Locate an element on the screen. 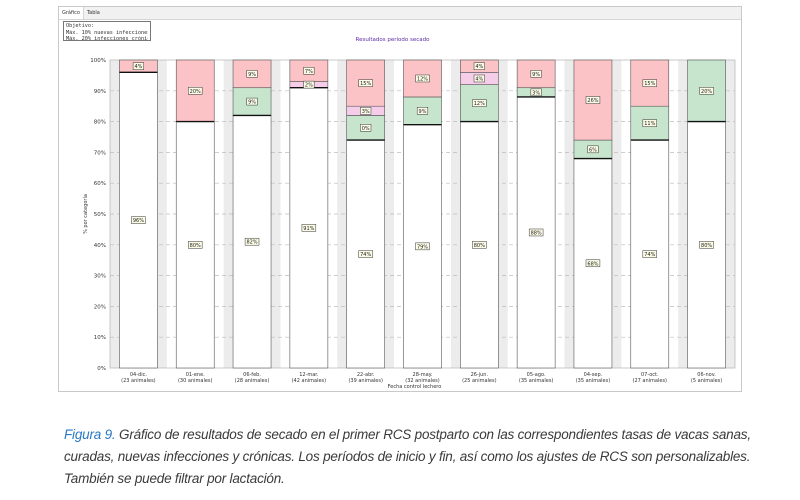  y-tick-label: 30% is located at coordinates (100, 277).